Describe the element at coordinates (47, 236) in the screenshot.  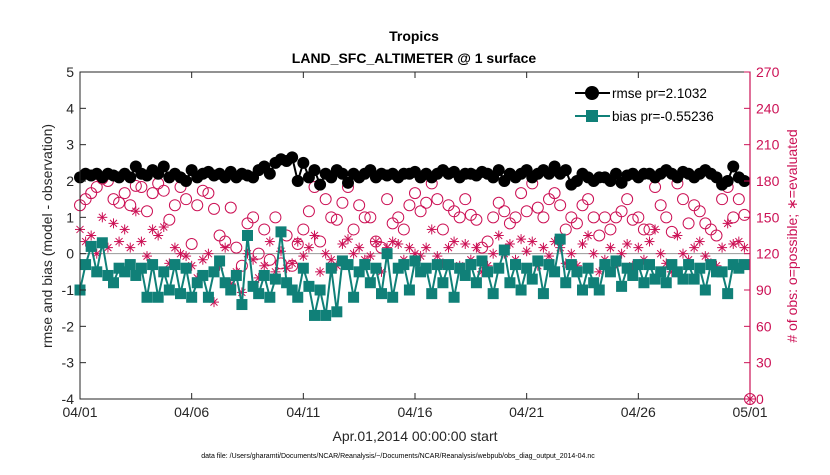
I see `y-left-axis-label: rmse and bias (model - observation)` at that location.